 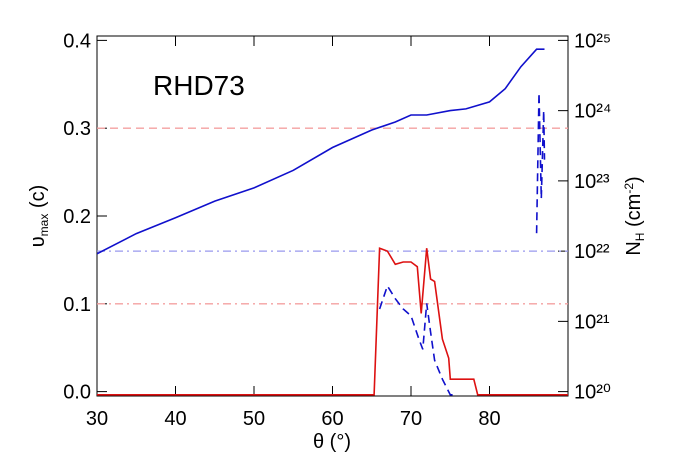 I want to click on x-tick-label: 70, so click(x=411, y=419).